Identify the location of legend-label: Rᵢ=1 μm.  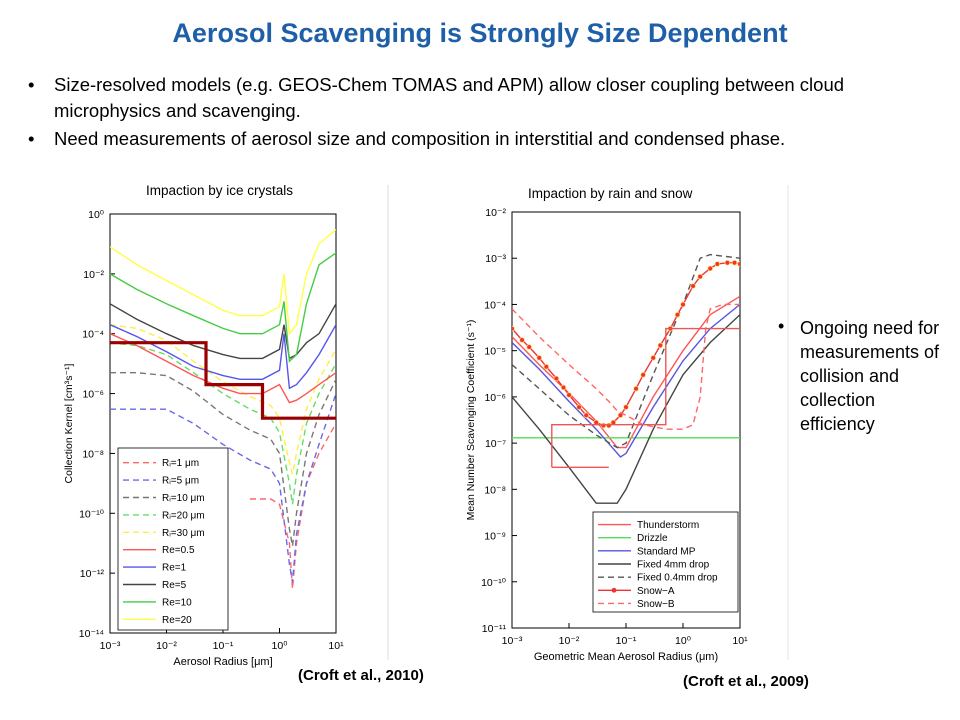
(180, 463).